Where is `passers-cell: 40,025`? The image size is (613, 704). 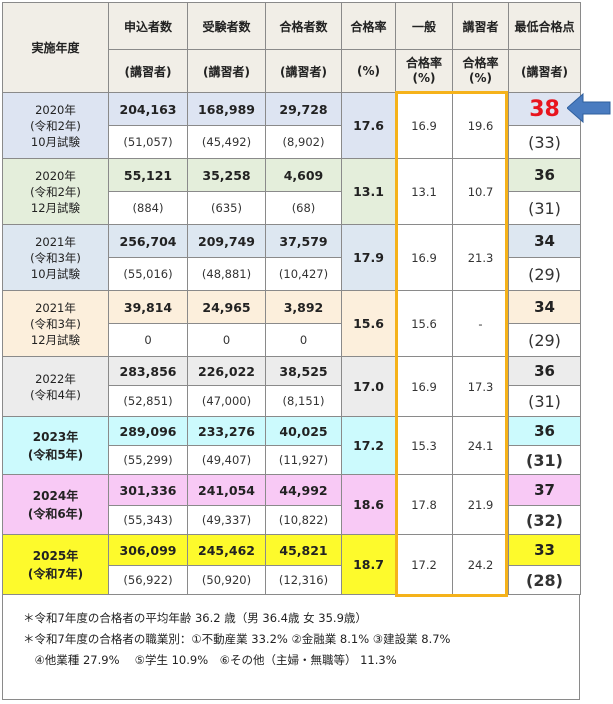
passers-cell: 40,025 is located at coordinates (303, 431).